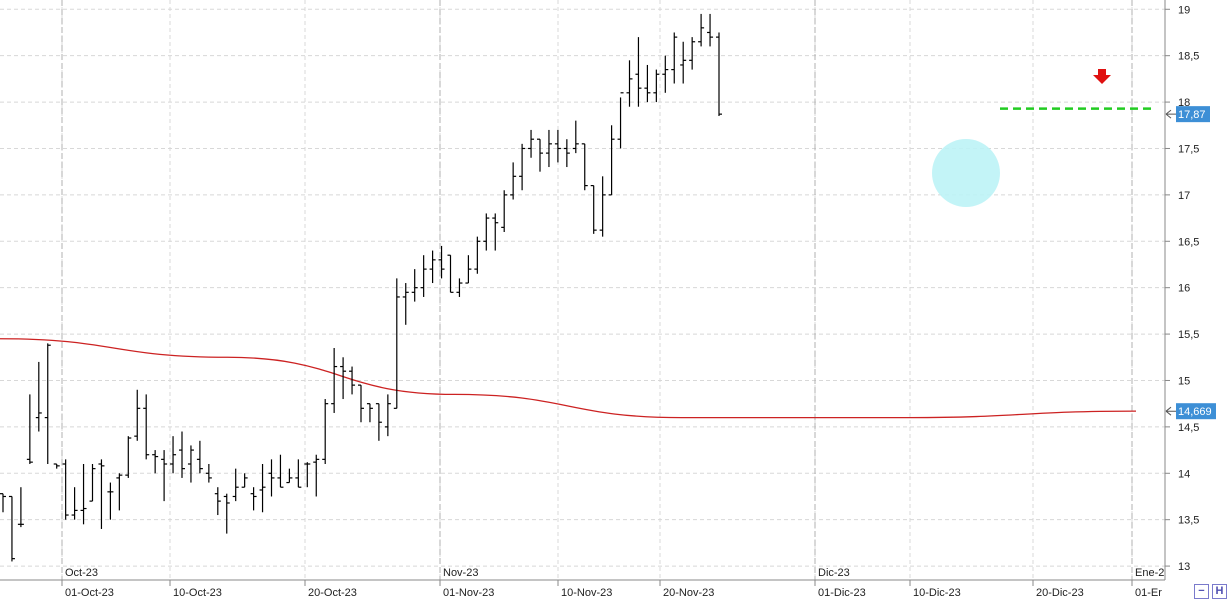 Image resolution: width=1230 pixels, height=602 pixels. What do you see at coordinates (1188, 149) in the screenshot?
I see `y-tick-label: 17,5` at bounding box center [1188, 149].